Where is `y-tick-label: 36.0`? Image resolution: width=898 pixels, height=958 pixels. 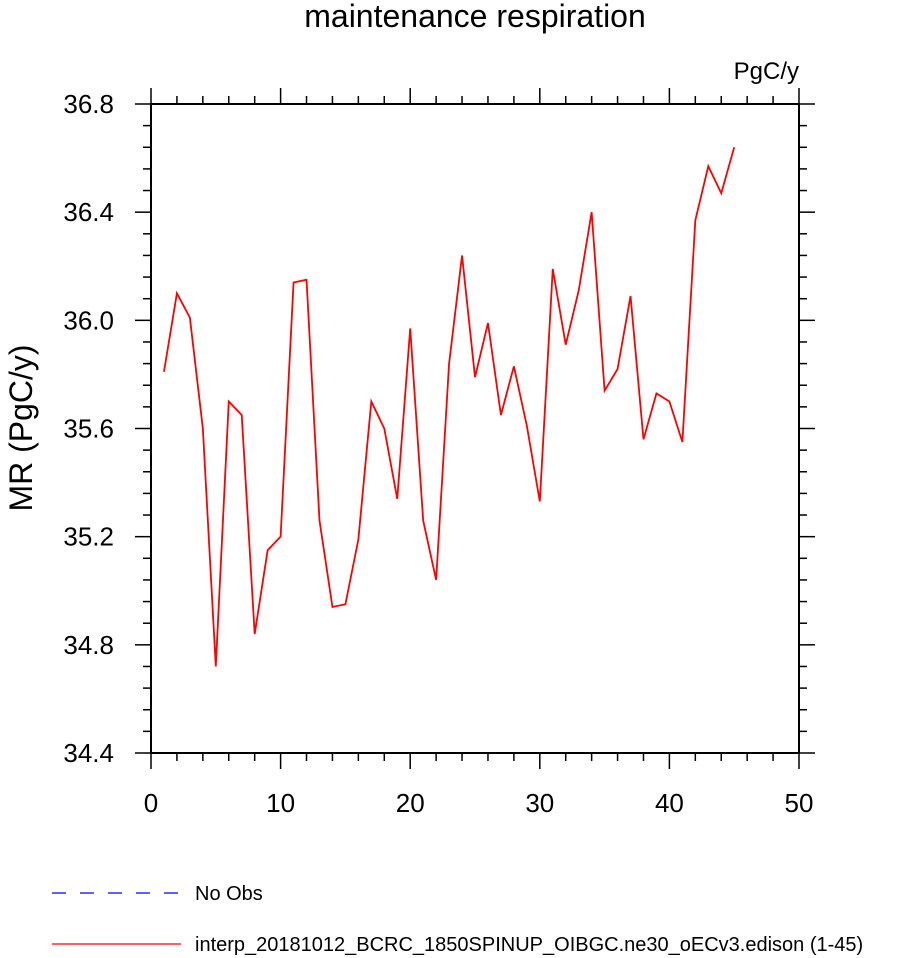 y-tick-label: 36.0 is located at coordinates (88, 320).